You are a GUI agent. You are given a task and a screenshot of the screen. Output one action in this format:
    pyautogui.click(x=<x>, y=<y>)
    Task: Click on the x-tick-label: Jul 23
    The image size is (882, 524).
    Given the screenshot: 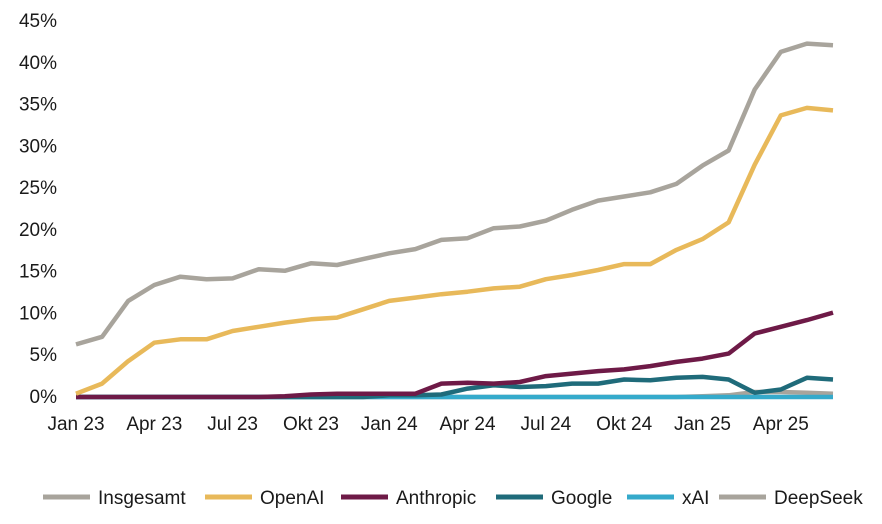 What is the action you would take?
    pyautogui.click(x=232, y=424)
    